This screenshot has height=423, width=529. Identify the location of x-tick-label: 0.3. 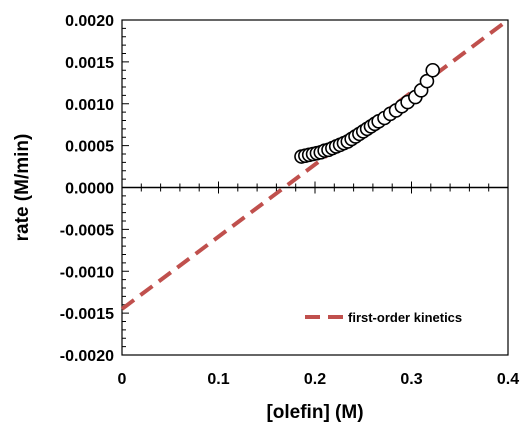
(411, 379).